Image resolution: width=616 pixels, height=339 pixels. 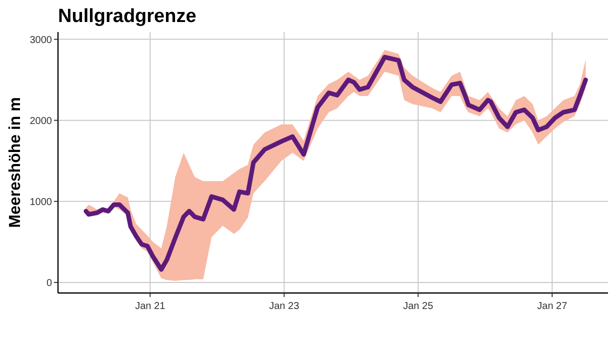 What do you see at coordinates (418, 306) in the screenshot?
I see `x-tick-label: Jan 25` at bounding box center [418, 306].